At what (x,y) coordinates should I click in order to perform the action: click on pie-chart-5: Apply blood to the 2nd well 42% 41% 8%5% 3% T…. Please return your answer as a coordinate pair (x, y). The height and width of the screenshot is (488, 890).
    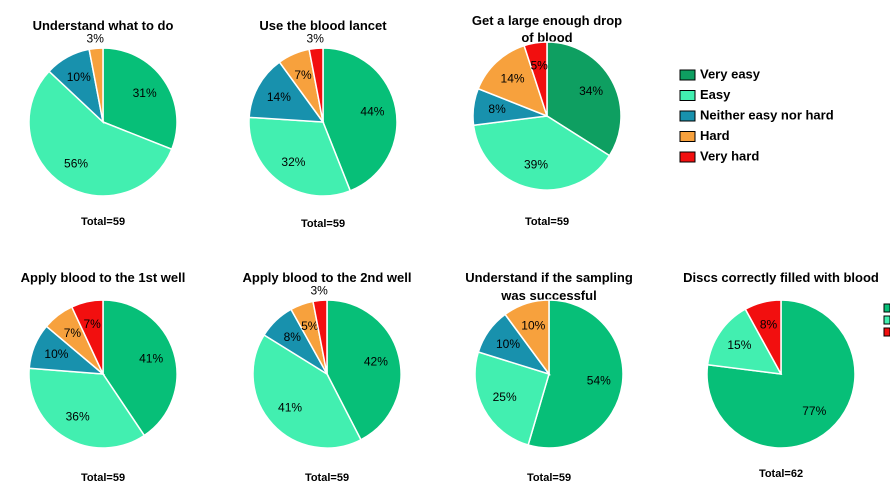
    Looking at the image, I should click on (327, 377).